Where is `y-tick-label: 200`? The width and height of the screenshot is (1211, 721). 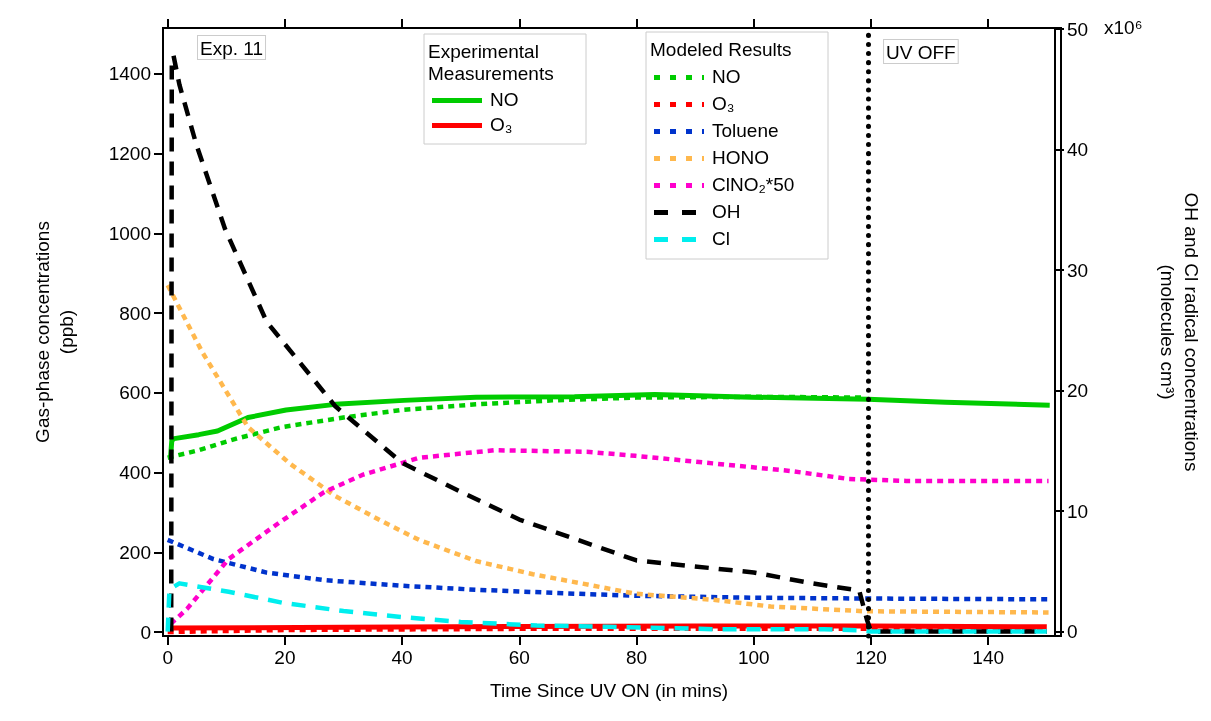 y-tick-label: 200 is located at coordinates (135, 552).